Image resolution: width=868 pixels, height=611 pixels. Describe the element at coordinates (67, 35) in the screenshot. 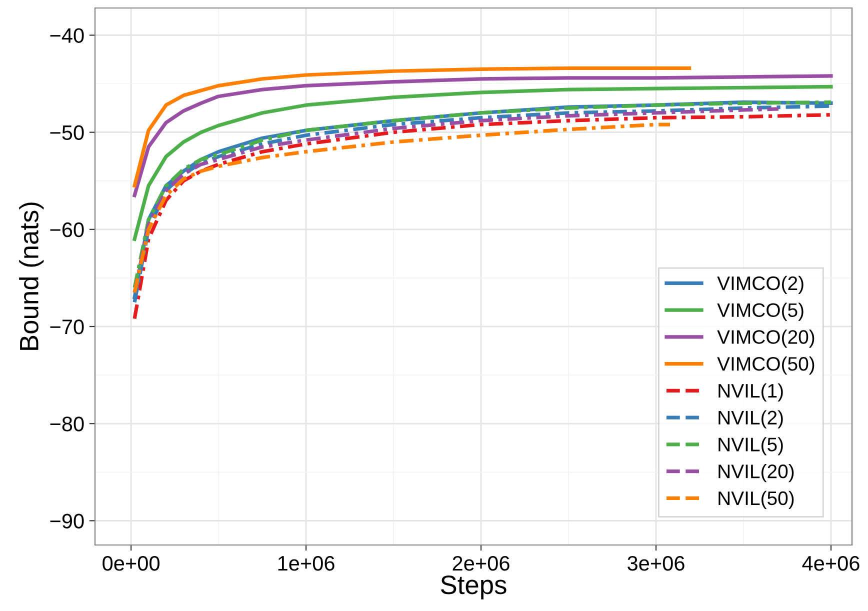

I see `y-tick-label: −40` at that location.